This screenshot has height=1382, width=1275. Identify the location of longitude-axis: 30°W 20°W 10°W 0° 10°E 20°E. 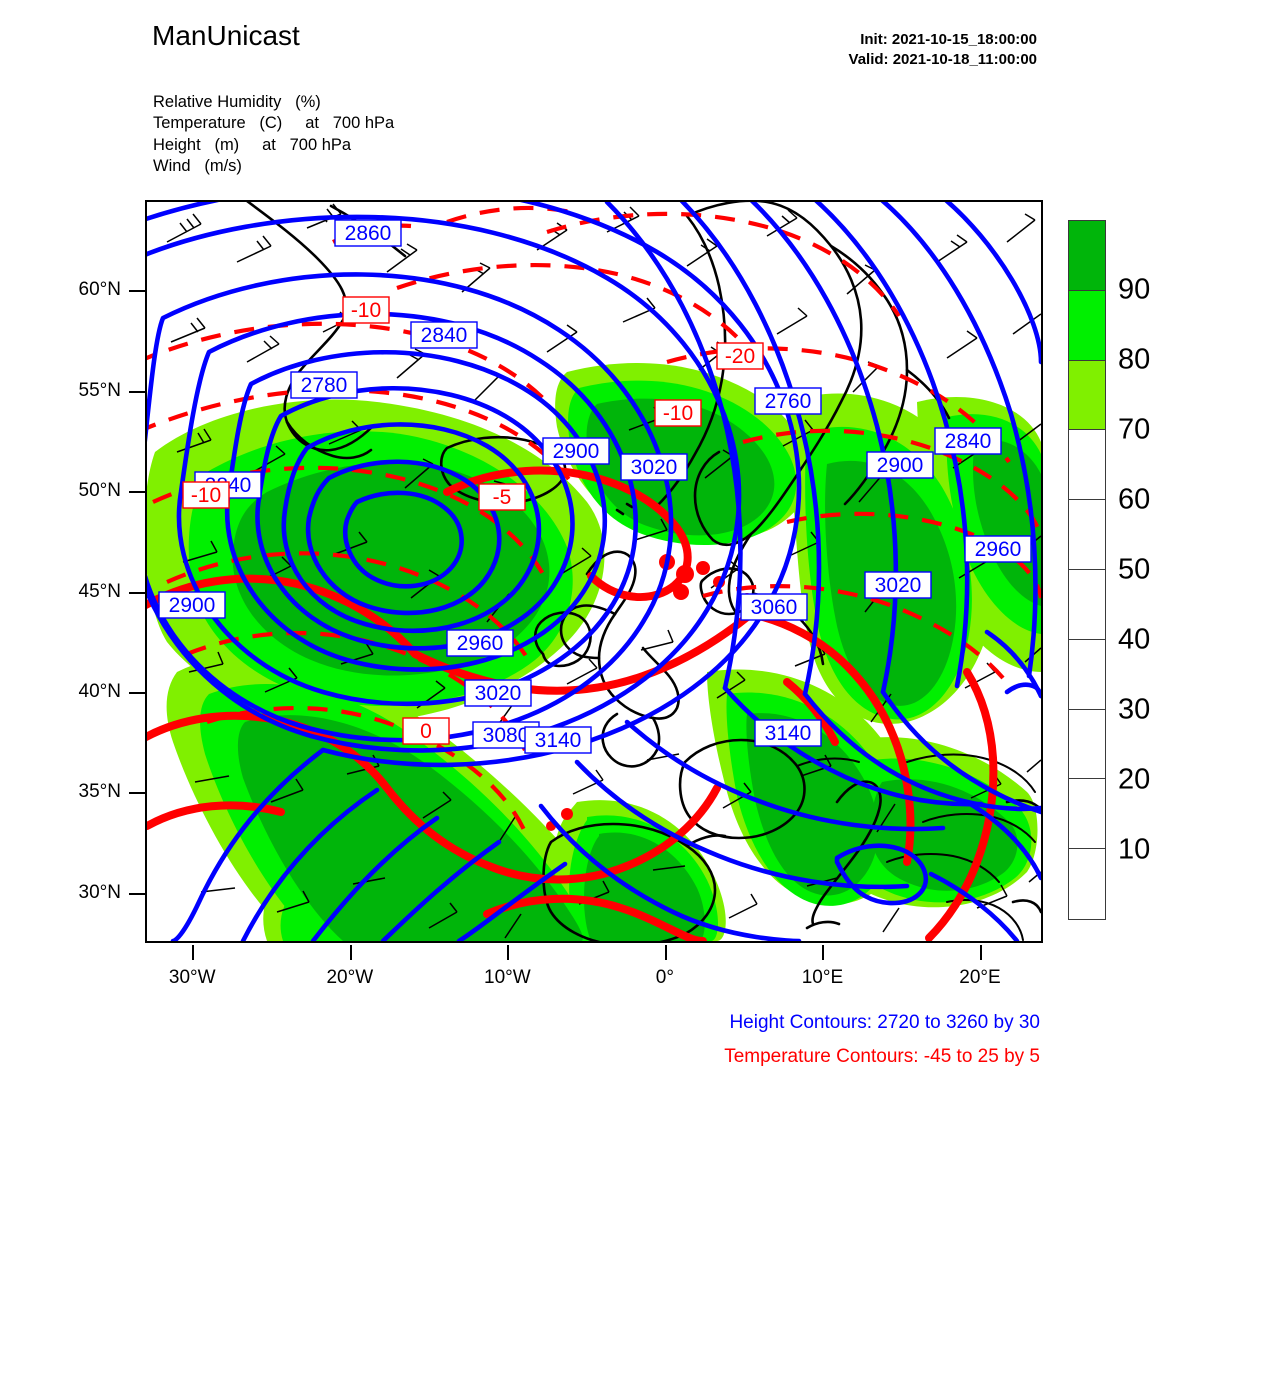
(594, 975).